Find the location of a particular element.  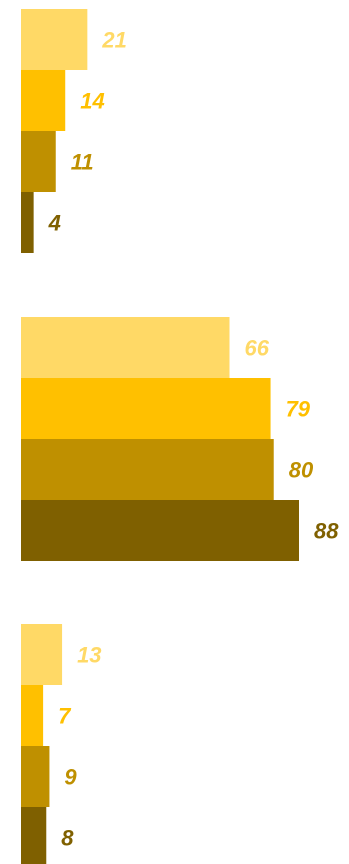

bar-chart-1: 21 14 11 4 is located at coordinates (74, 131).